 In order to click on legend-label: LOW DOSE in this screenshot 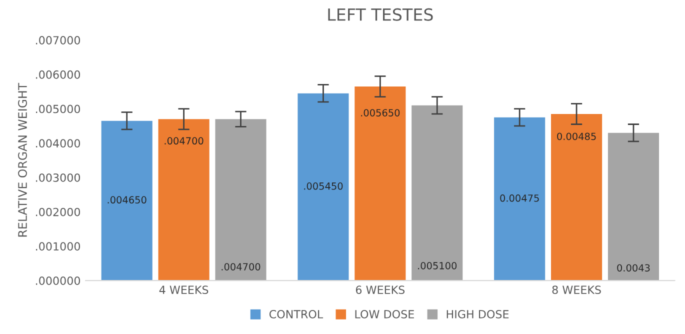, I will do `click(384, 314)`.